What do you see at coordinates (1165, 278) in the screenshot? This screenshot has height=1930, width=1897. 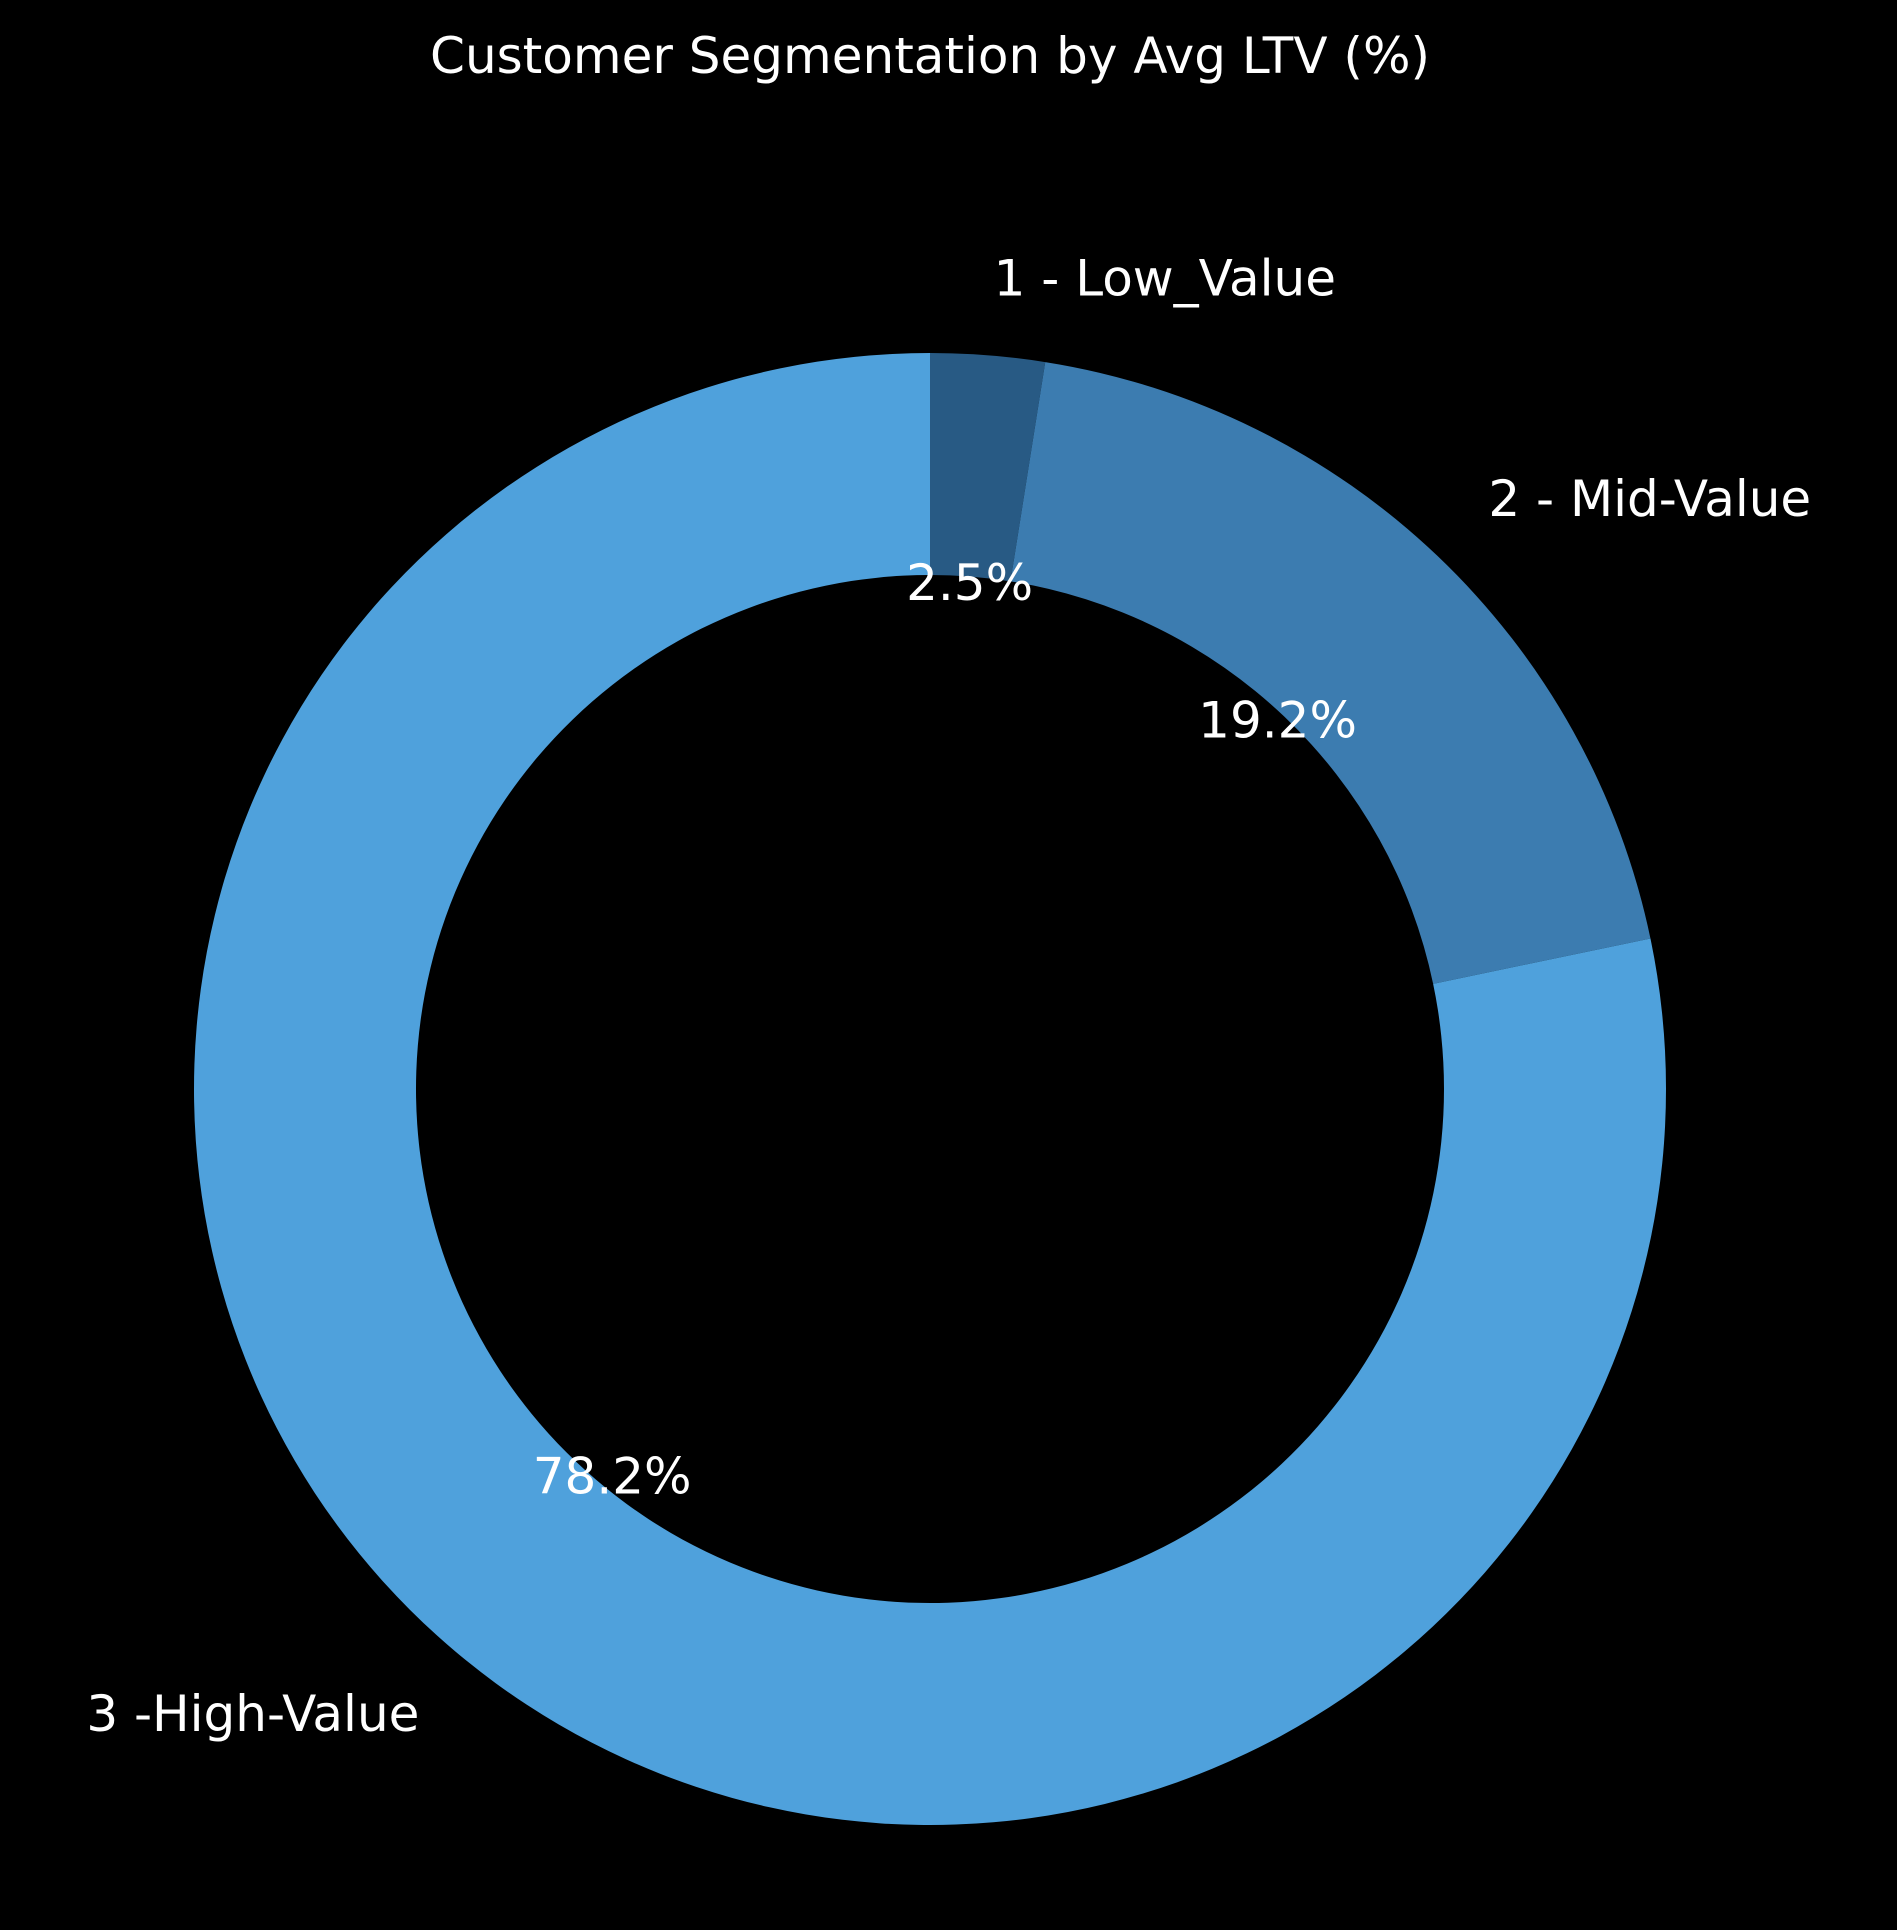 I see `category-label-1: 1 - Low_Value` at bounding box center [1165, 278].